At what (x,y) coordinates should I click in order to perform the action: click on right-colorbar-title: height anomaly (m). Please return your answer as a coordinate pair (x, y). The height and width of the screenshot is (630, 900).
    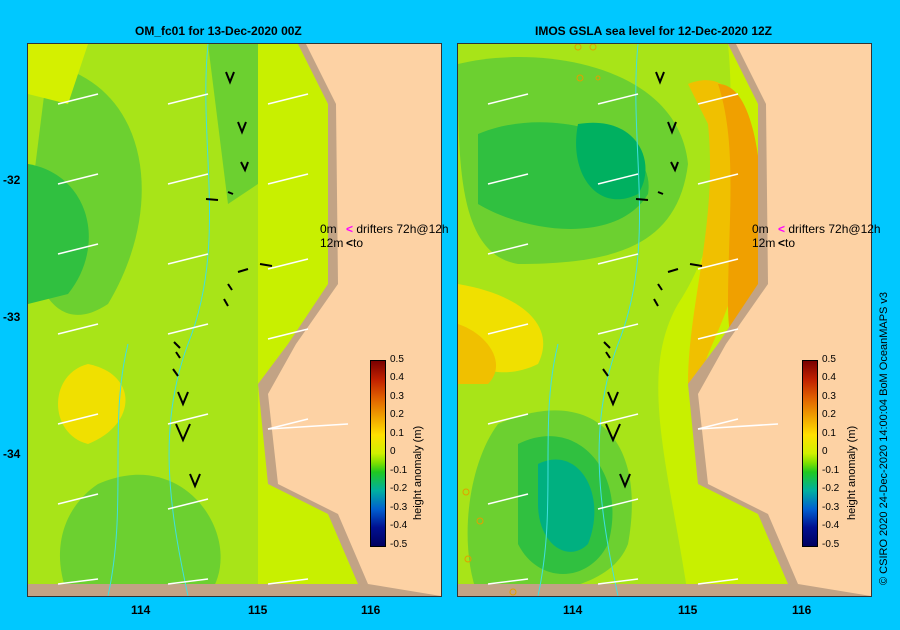
    Looking at the image, I should click on (852, 472).